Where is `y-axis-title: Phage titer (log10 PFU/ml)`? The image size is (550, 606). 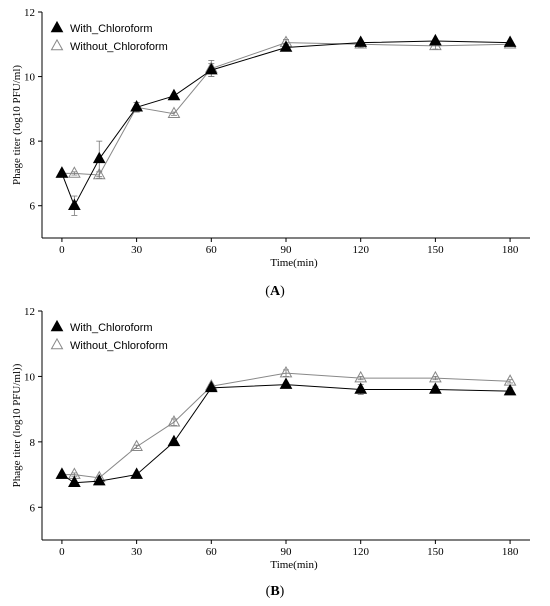 y-axis-title: Phage titer (log10 PFU/ml) is located at coordinates (17, 125).